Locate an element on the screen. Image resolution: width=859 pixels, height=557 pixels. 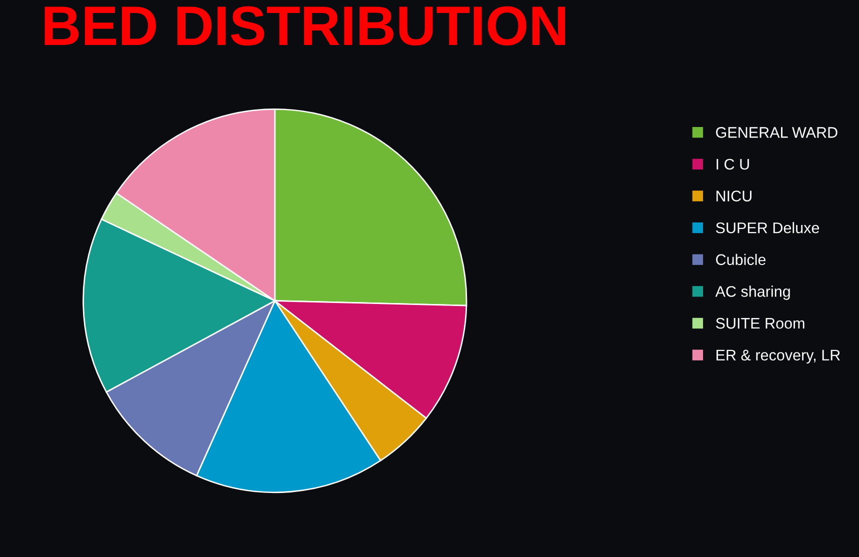
legend-label: AC sharing is located at coordinates (752, 293).